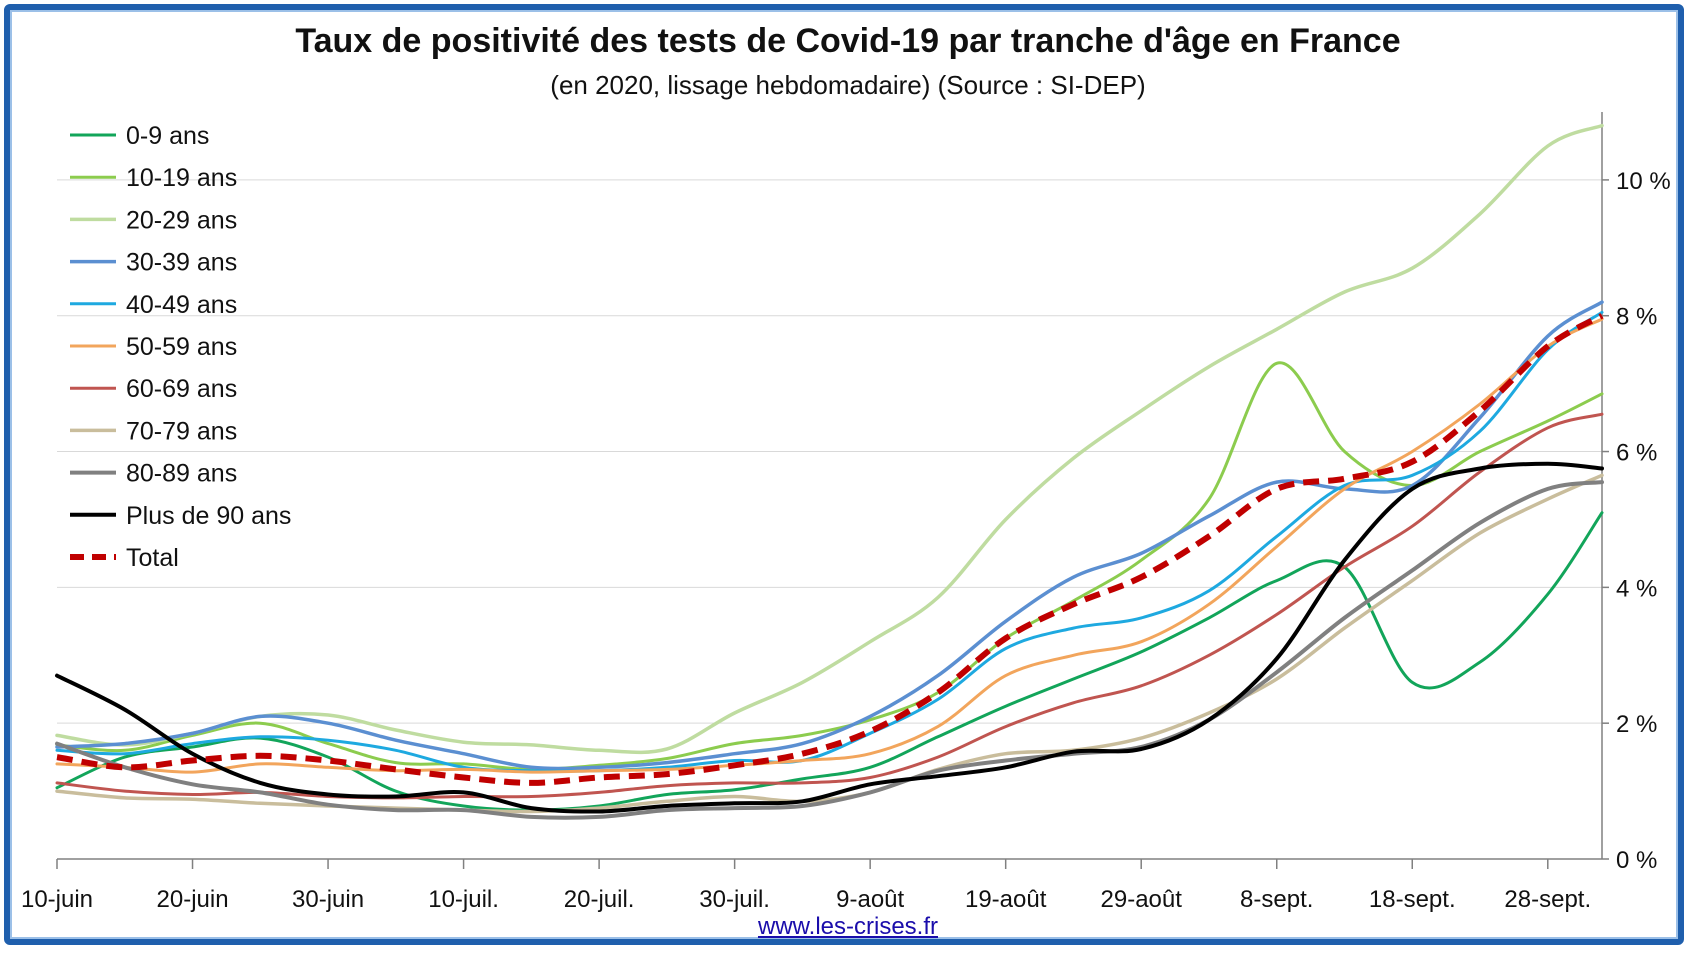 The image size is (1696, 955). I want to click on legend-label-80-89-ans: 80-89 ans, so click(181, 474).